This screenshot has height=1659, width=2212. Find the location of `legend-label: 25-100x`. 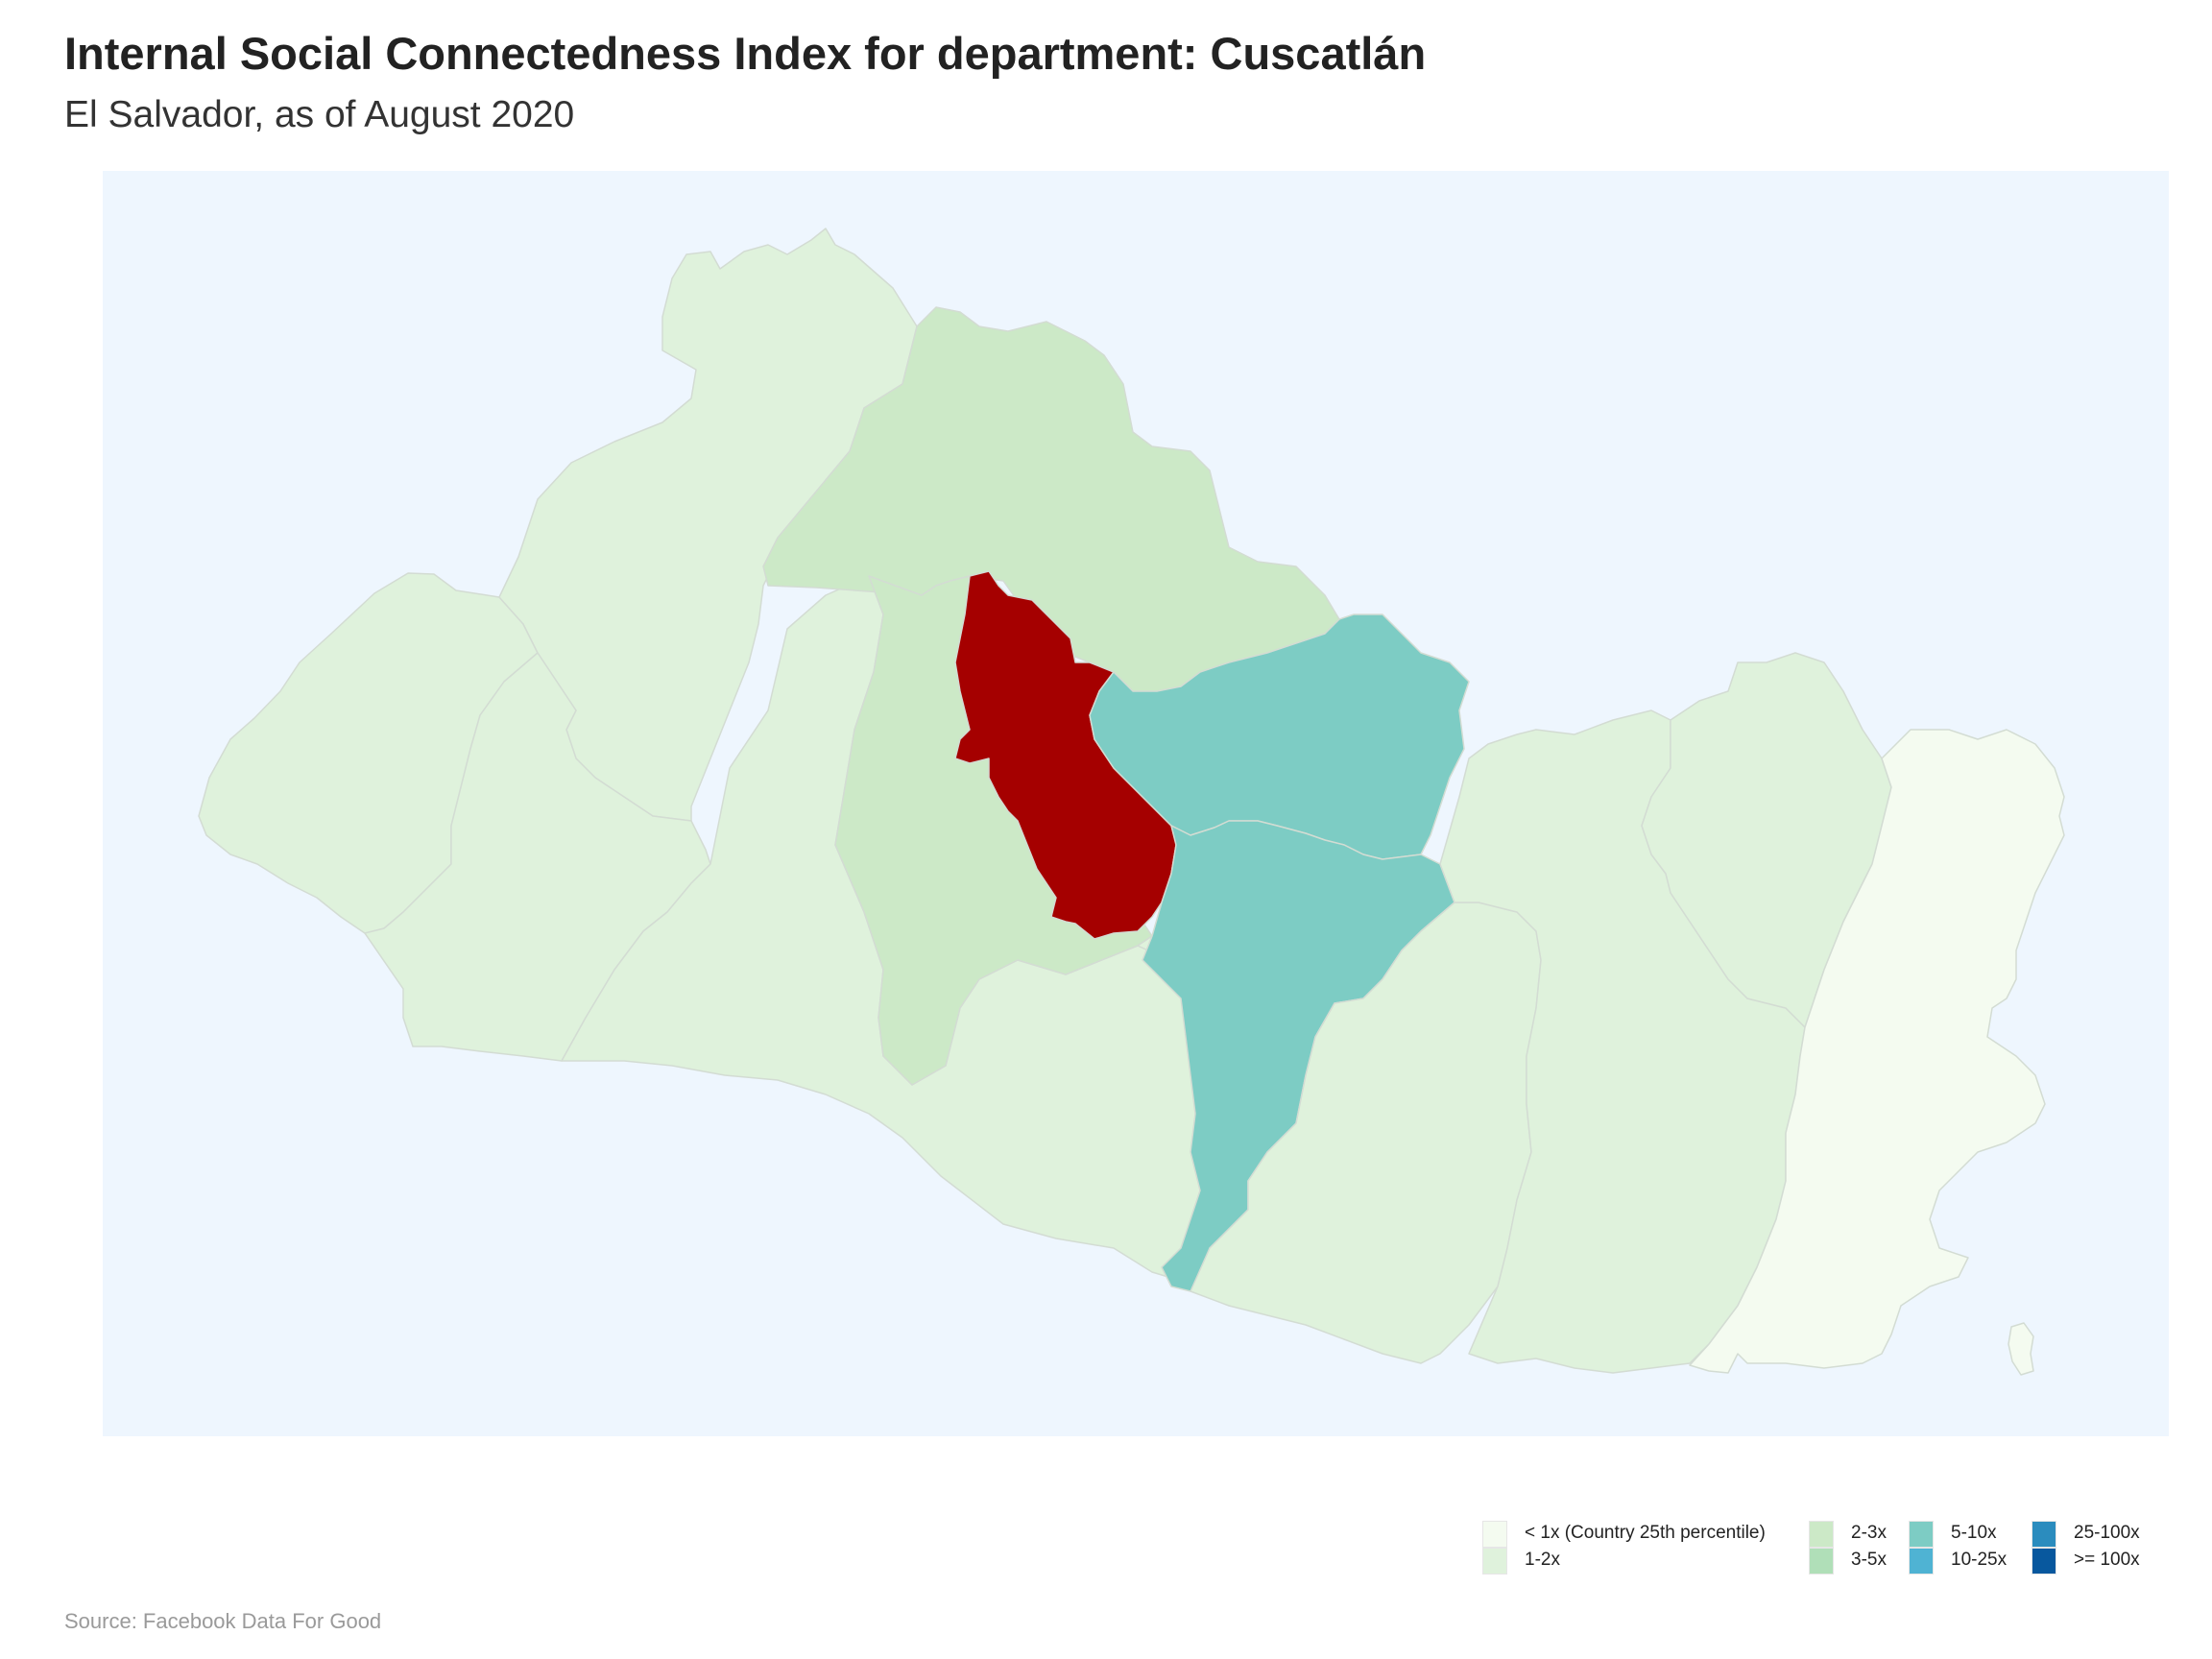

legend-label: 25-100x is located at coordinates (2107, 1533).